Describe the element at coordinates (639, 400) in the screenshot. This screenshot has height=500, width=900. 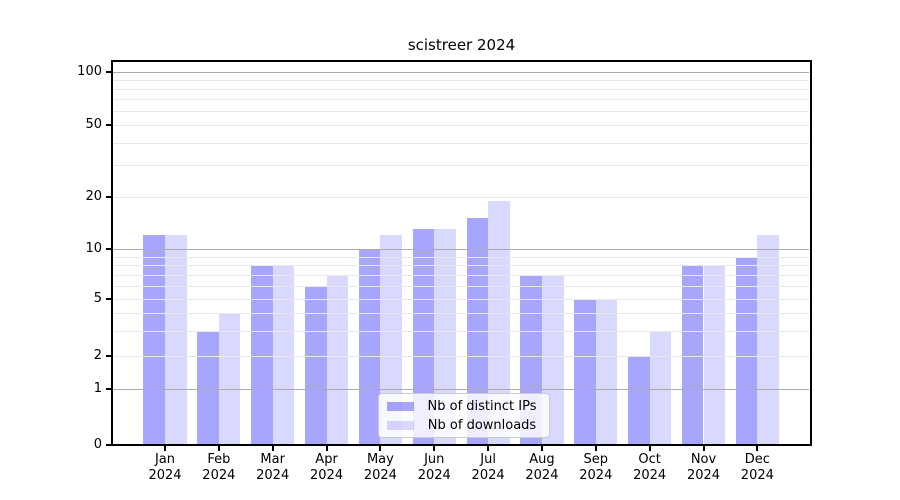
I see `bar-oct-distinct-ips` at that location.